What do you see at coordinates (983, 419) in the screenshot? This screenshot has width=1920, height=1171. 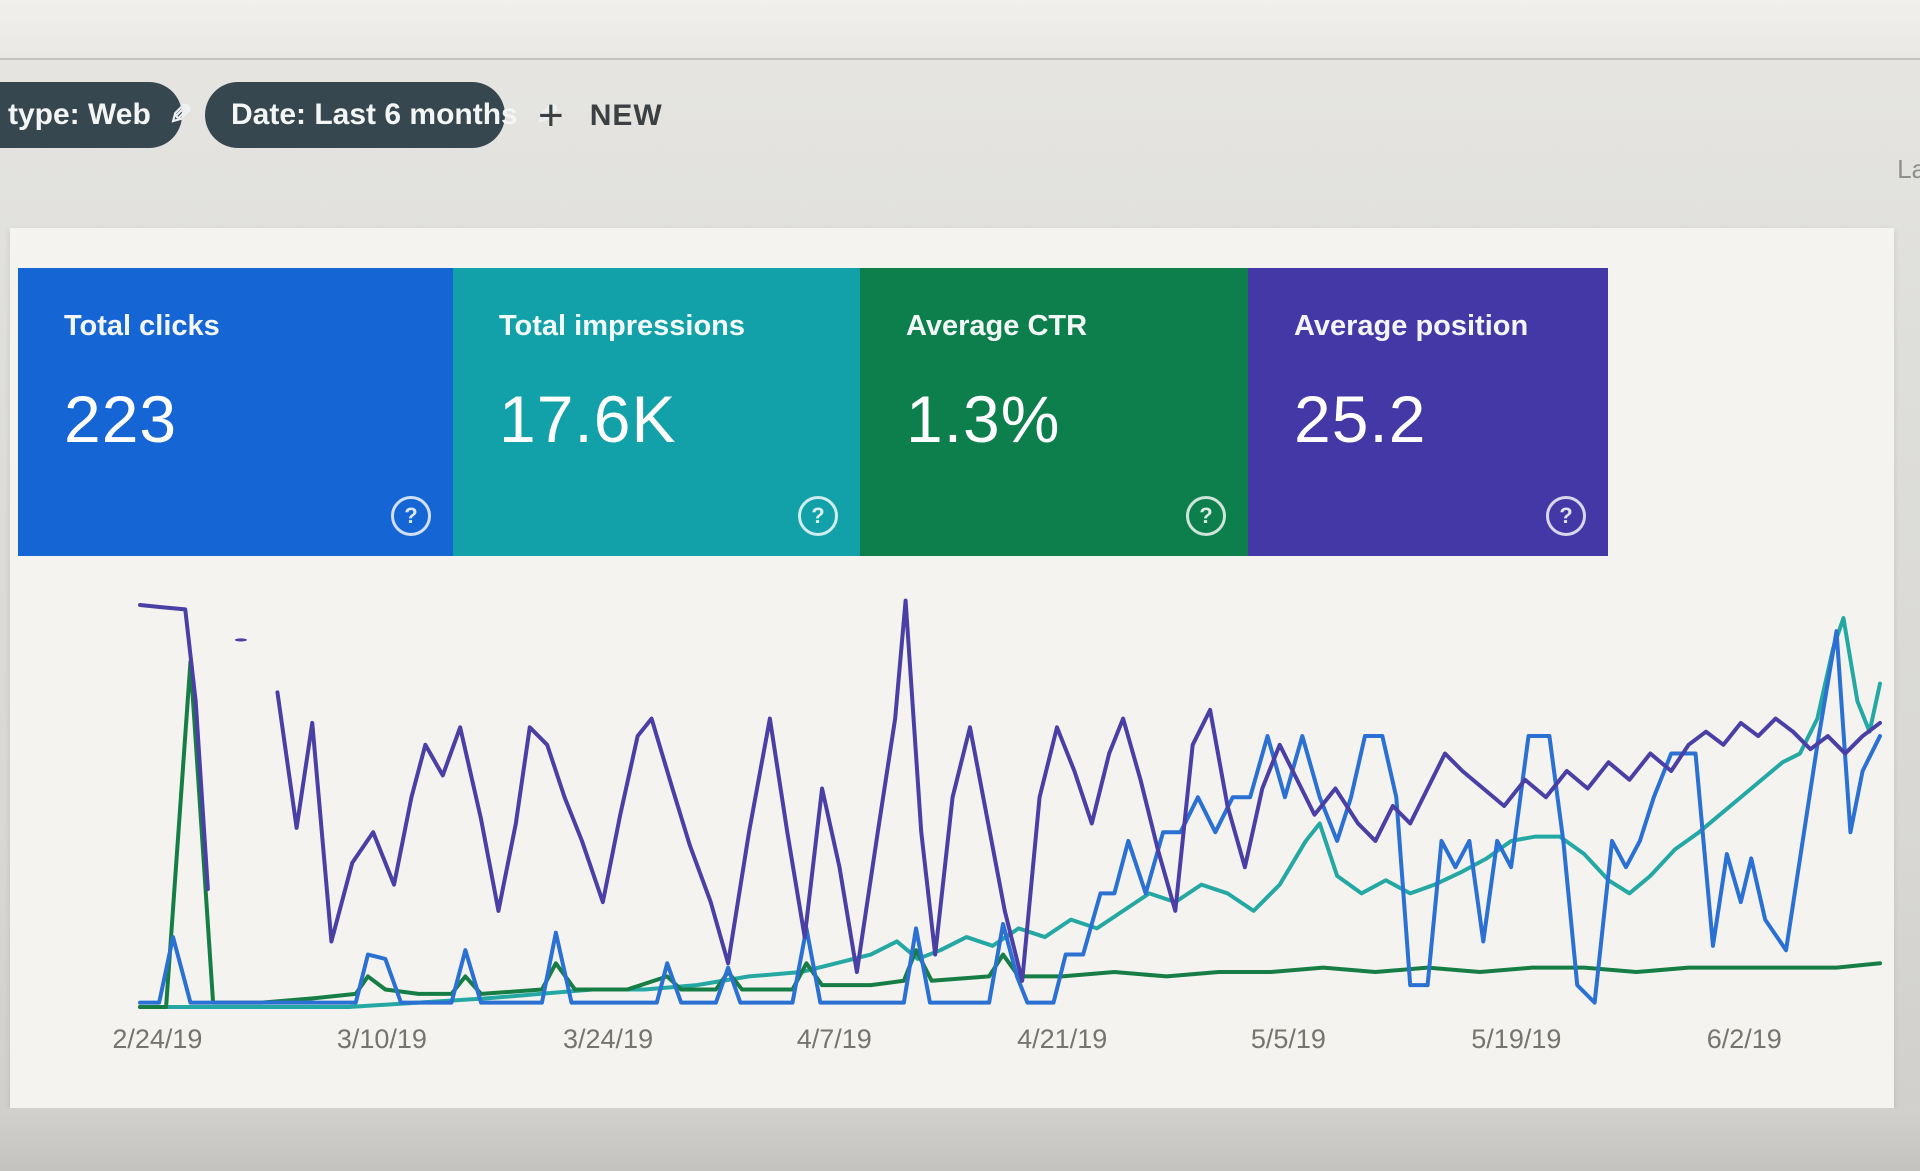 I see `card-value: 1.3%` at bounding box center [983, 419].